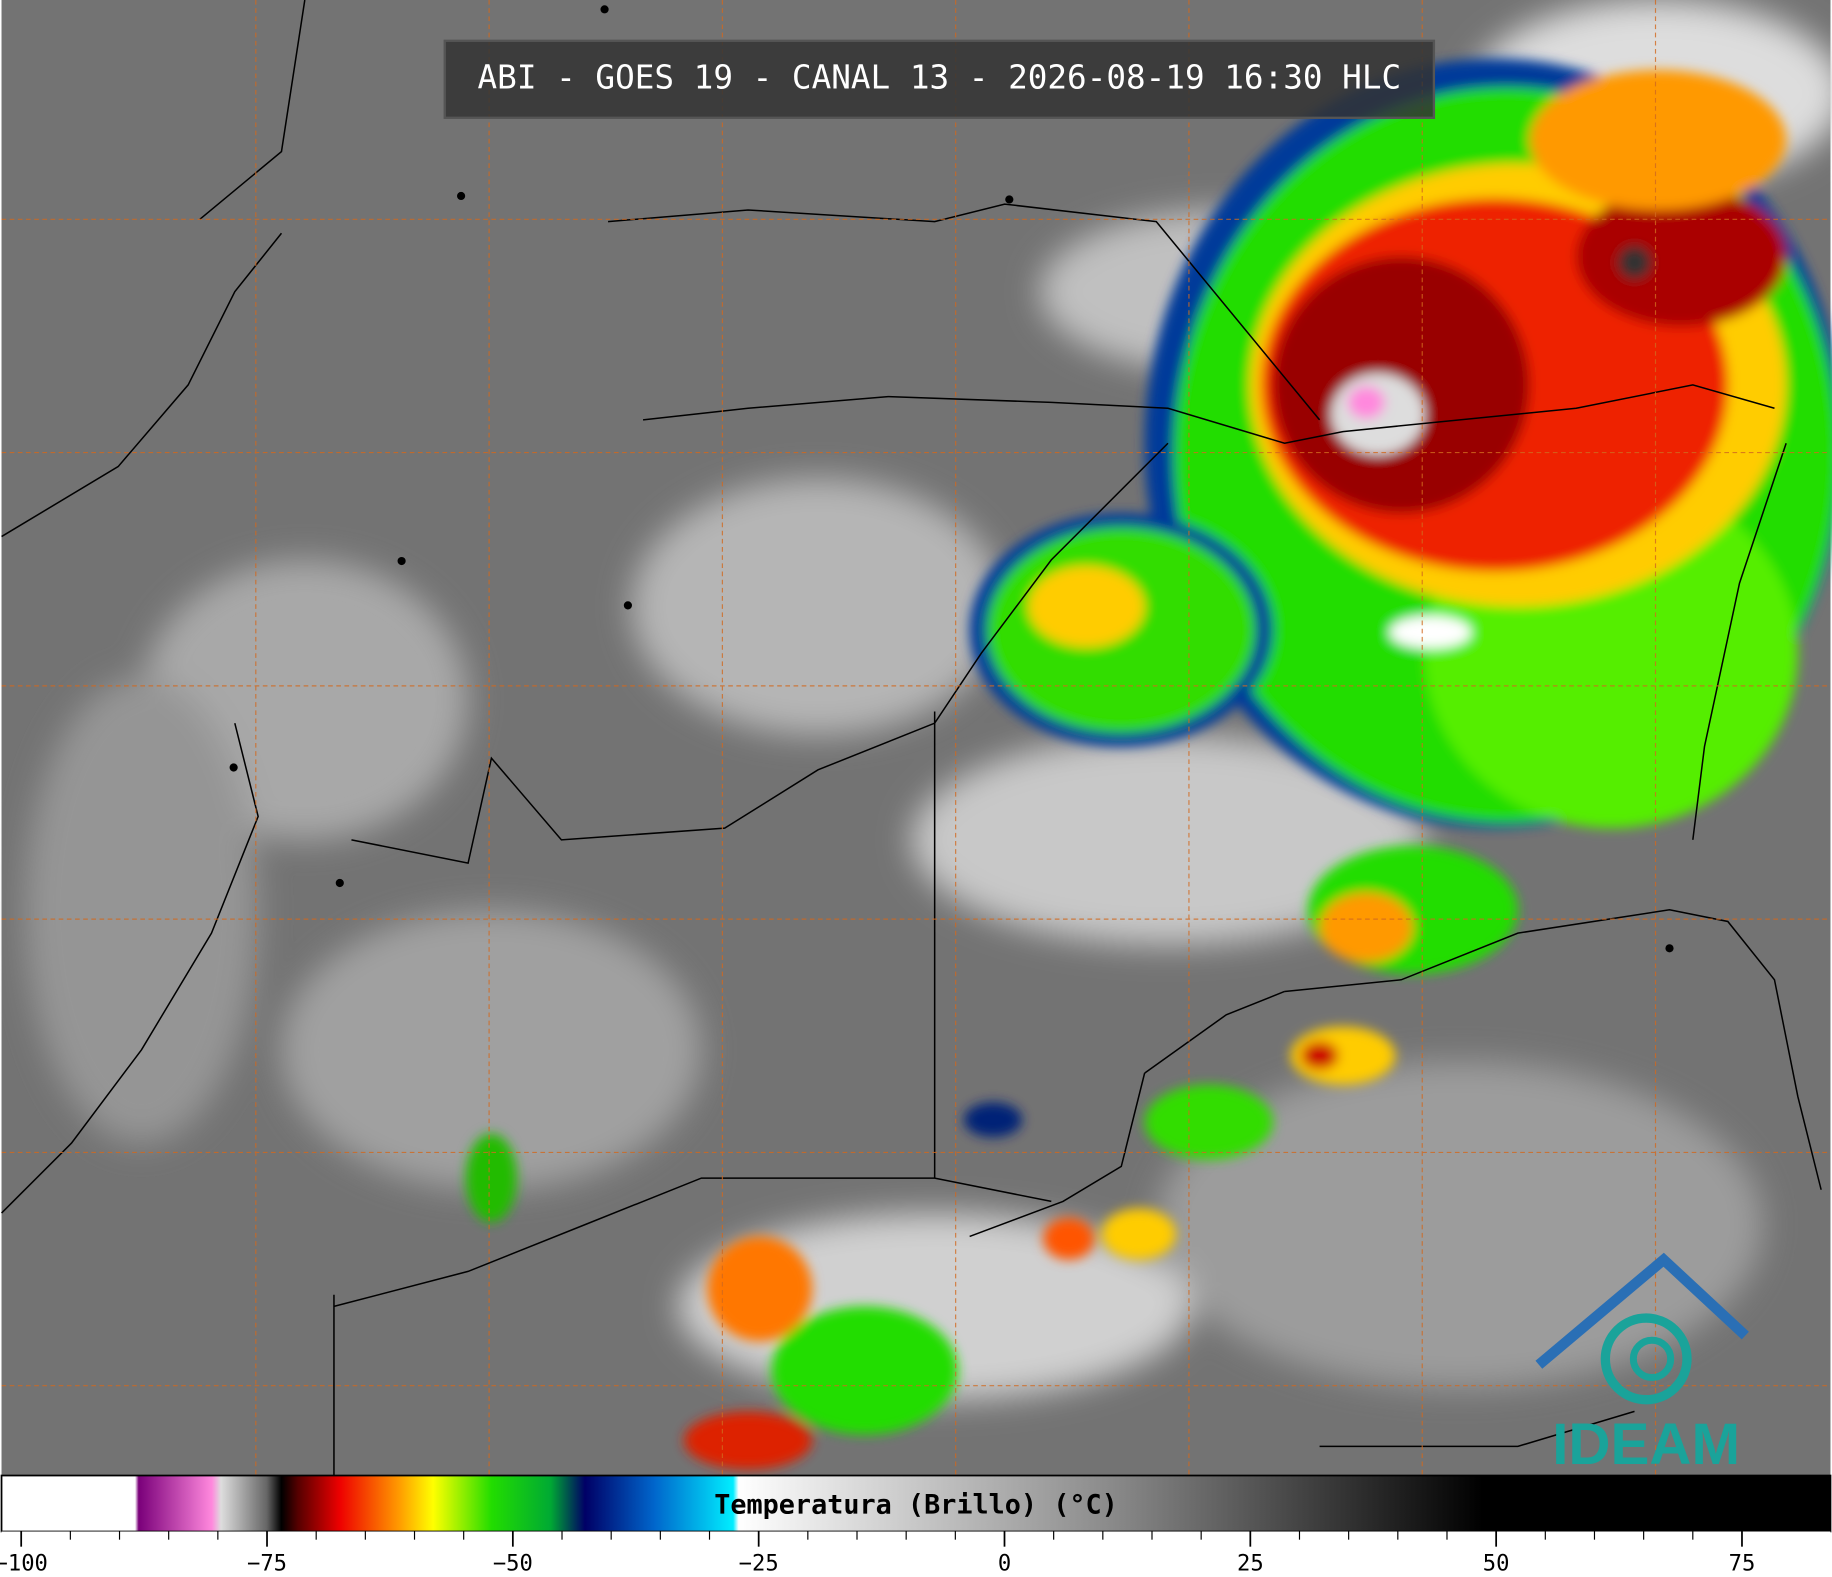 The image size is (1832, 1577). I want to click on logo: IDEAM, so click(1642, 1364).